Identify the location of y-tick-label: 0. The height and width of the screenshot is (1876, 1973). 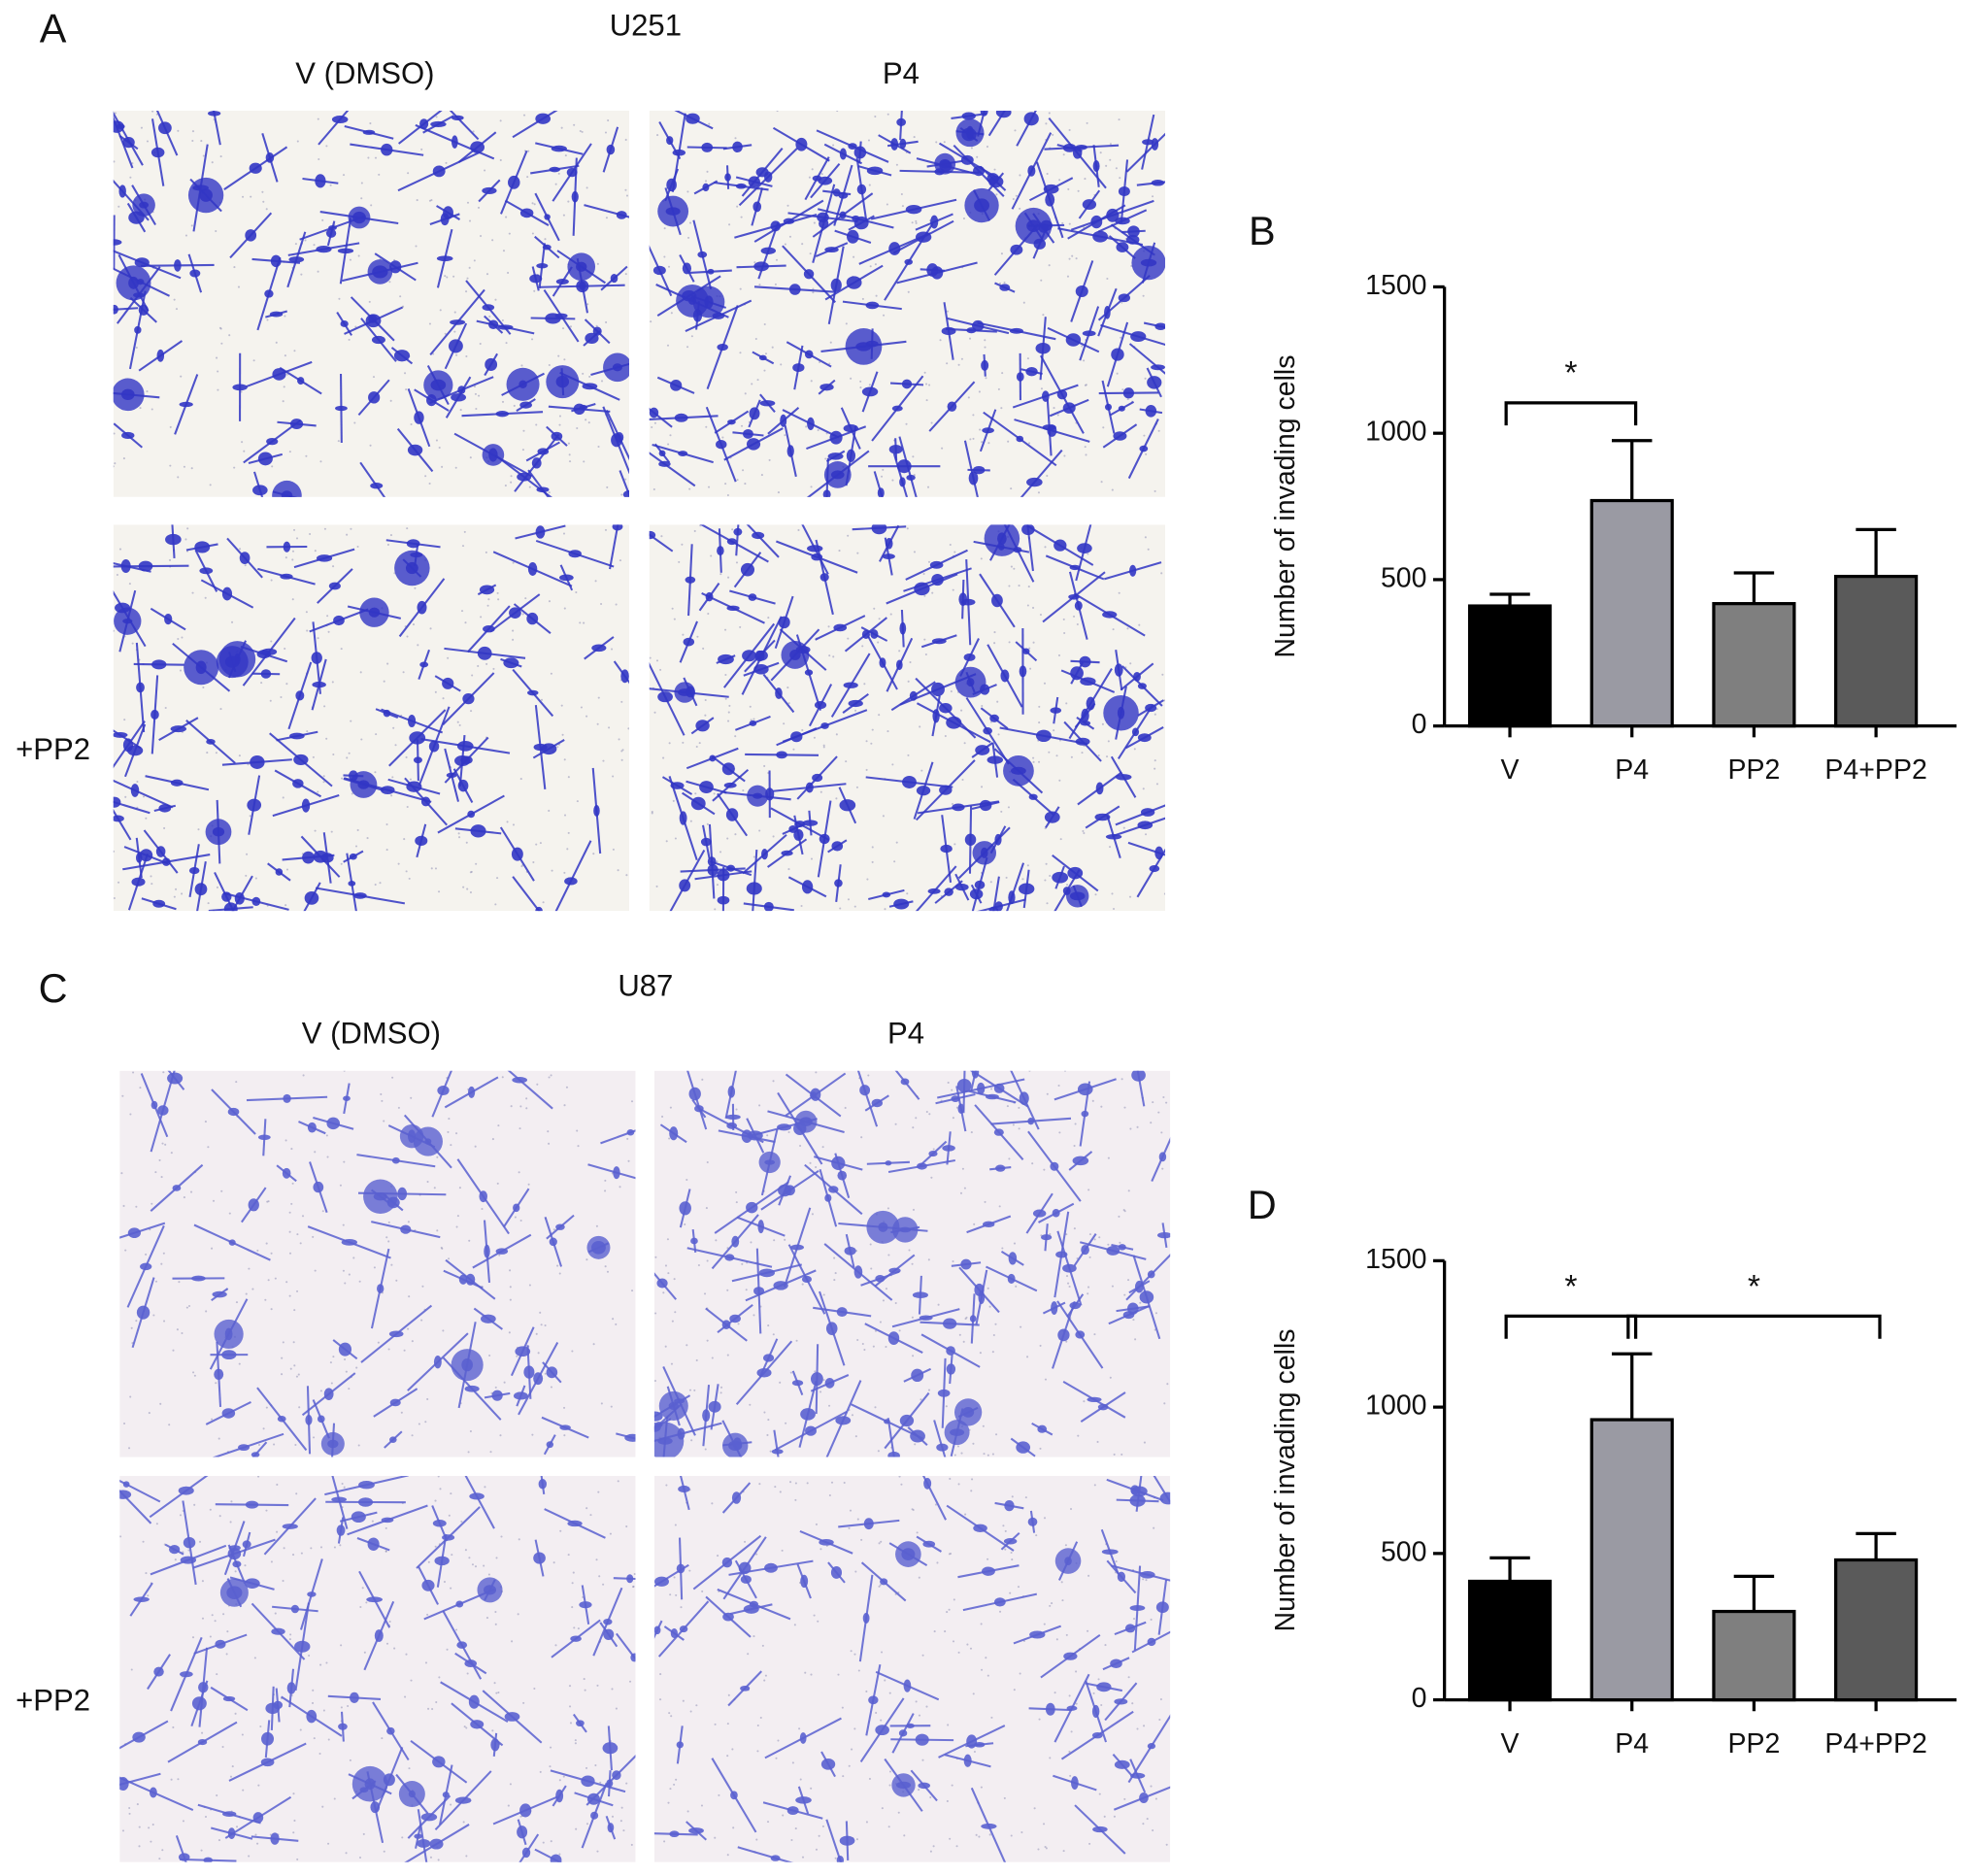
(1419, 725).